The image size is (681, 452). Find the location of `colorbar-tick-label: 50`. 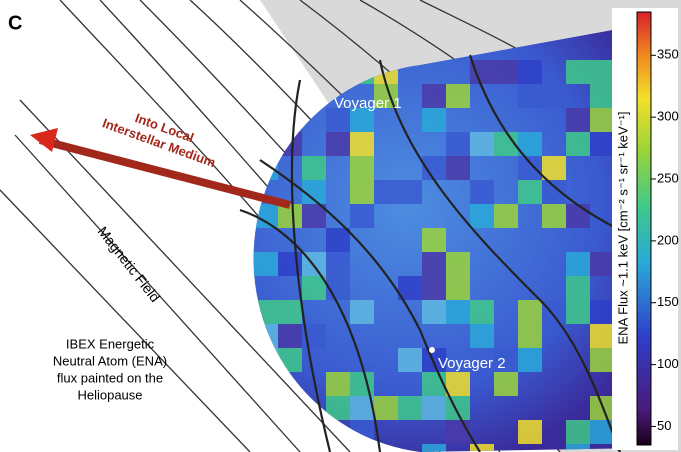

colorbar-tick-label: 50 is located at coordinates (664, 425).